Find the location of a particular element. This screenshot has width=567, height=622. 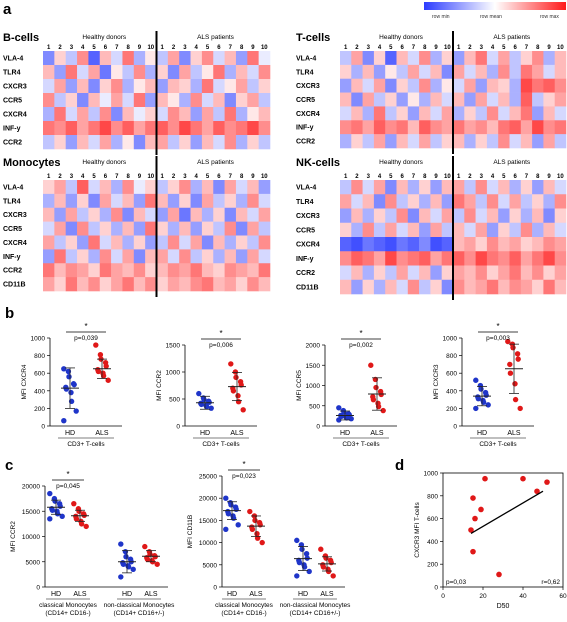

y-axis-label: MFI CCR5 is located at coordinates (299, 385).